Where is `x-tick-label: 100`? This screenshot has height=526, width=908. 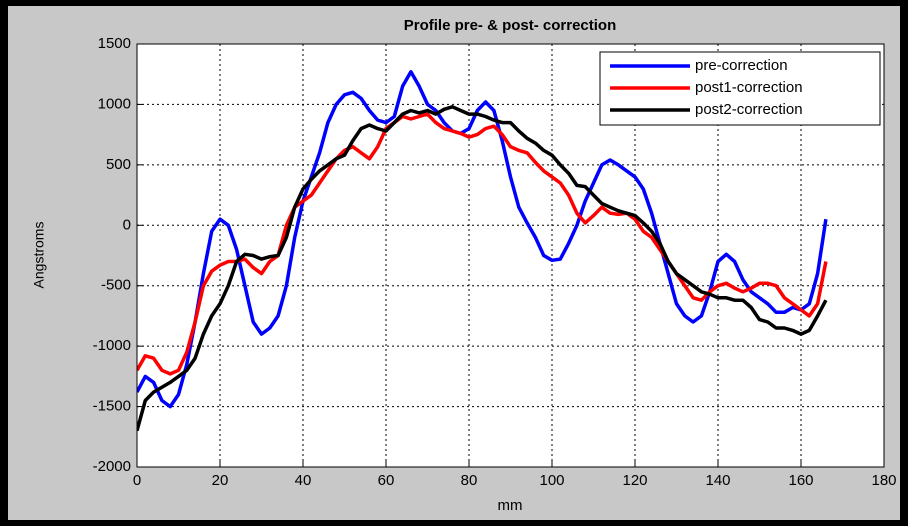 x-tick-label: 100 is located at coordinates (551, 480).